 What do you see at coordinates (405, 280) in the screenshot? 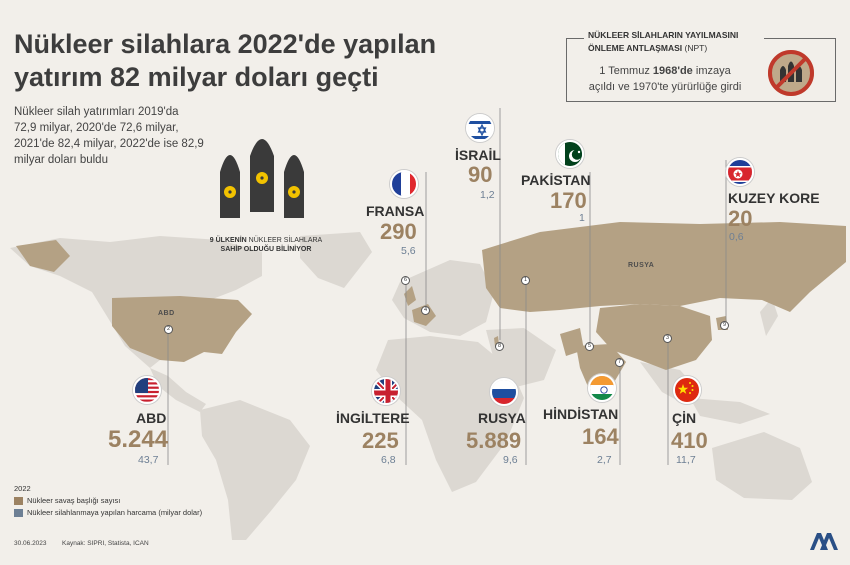
I see `map-pin-uk: 6` at bounding box center [405, 280].